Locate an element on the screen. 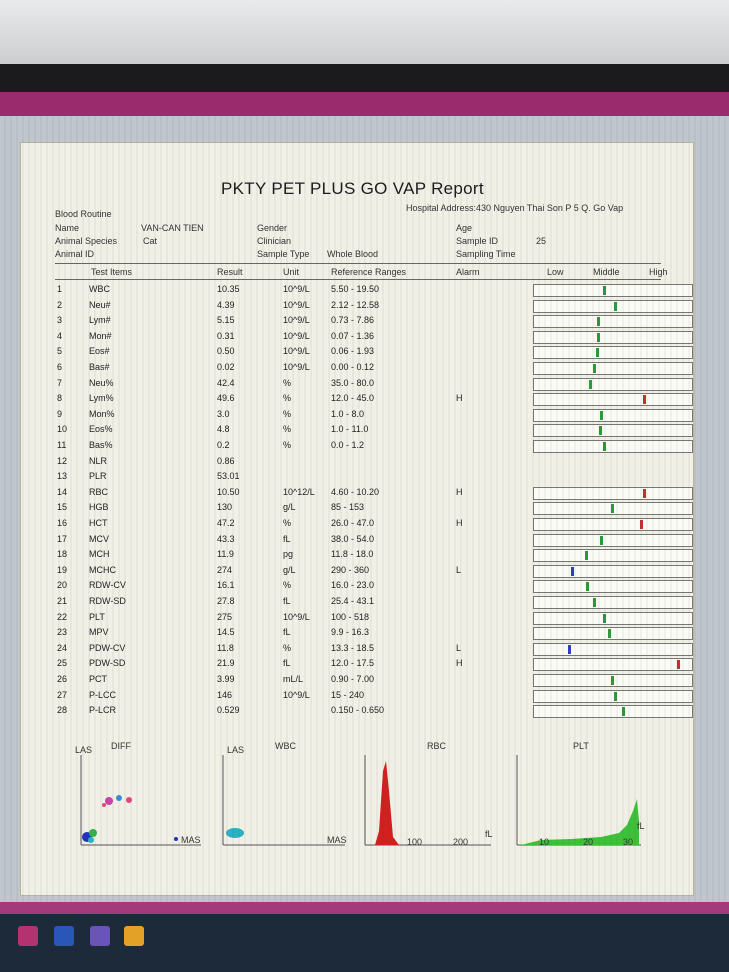 The image size is (729, 972). row-number: 28 is located at coordinates (62, 710).